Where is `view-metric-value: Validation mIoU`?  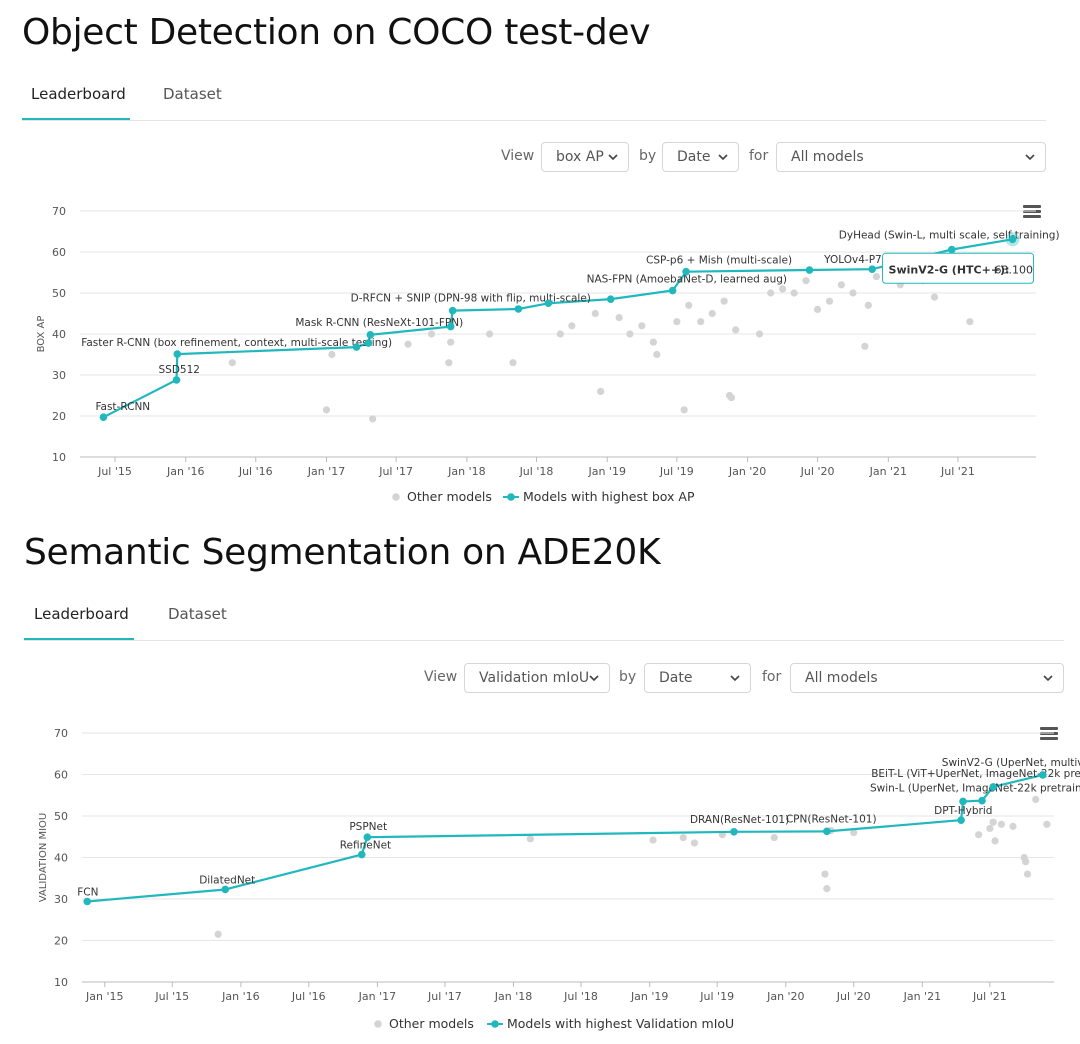
view-metric-value: Validation mIoU is located at coordinates (534, 678).